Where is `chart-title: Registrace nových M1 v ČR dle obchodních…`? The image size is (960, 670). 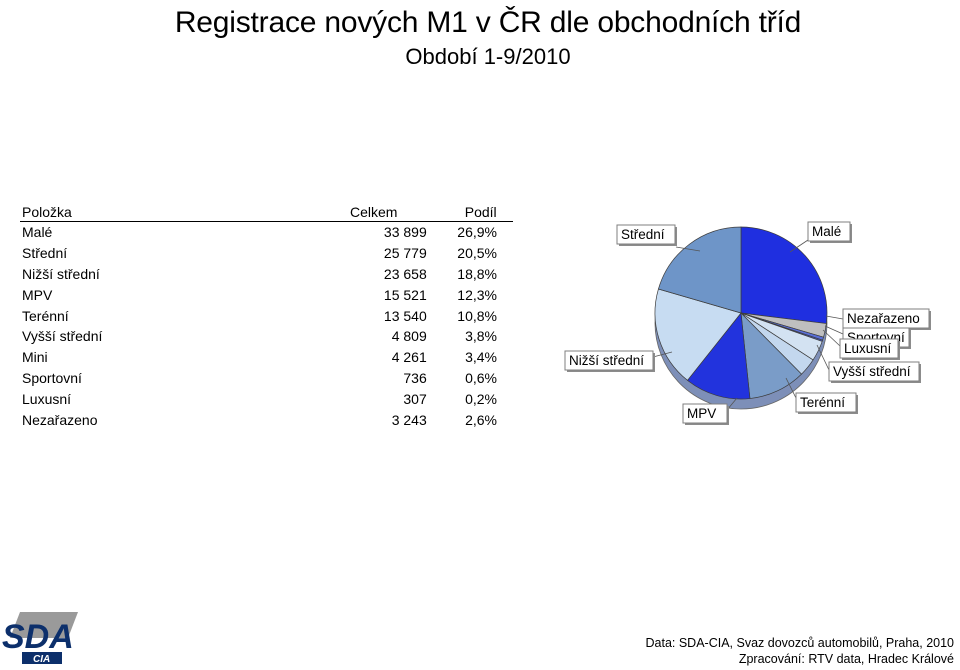 chart-title: Registrace nových M1 v ČR dle obchodních… is located at coordinates (488, 22).